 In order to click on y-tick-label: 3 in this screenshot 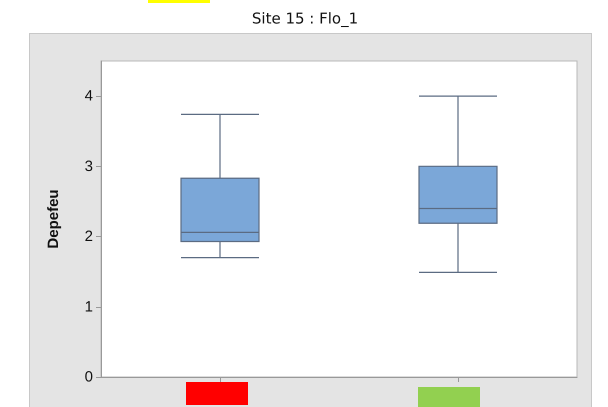, I will do `click(88, 166)`.